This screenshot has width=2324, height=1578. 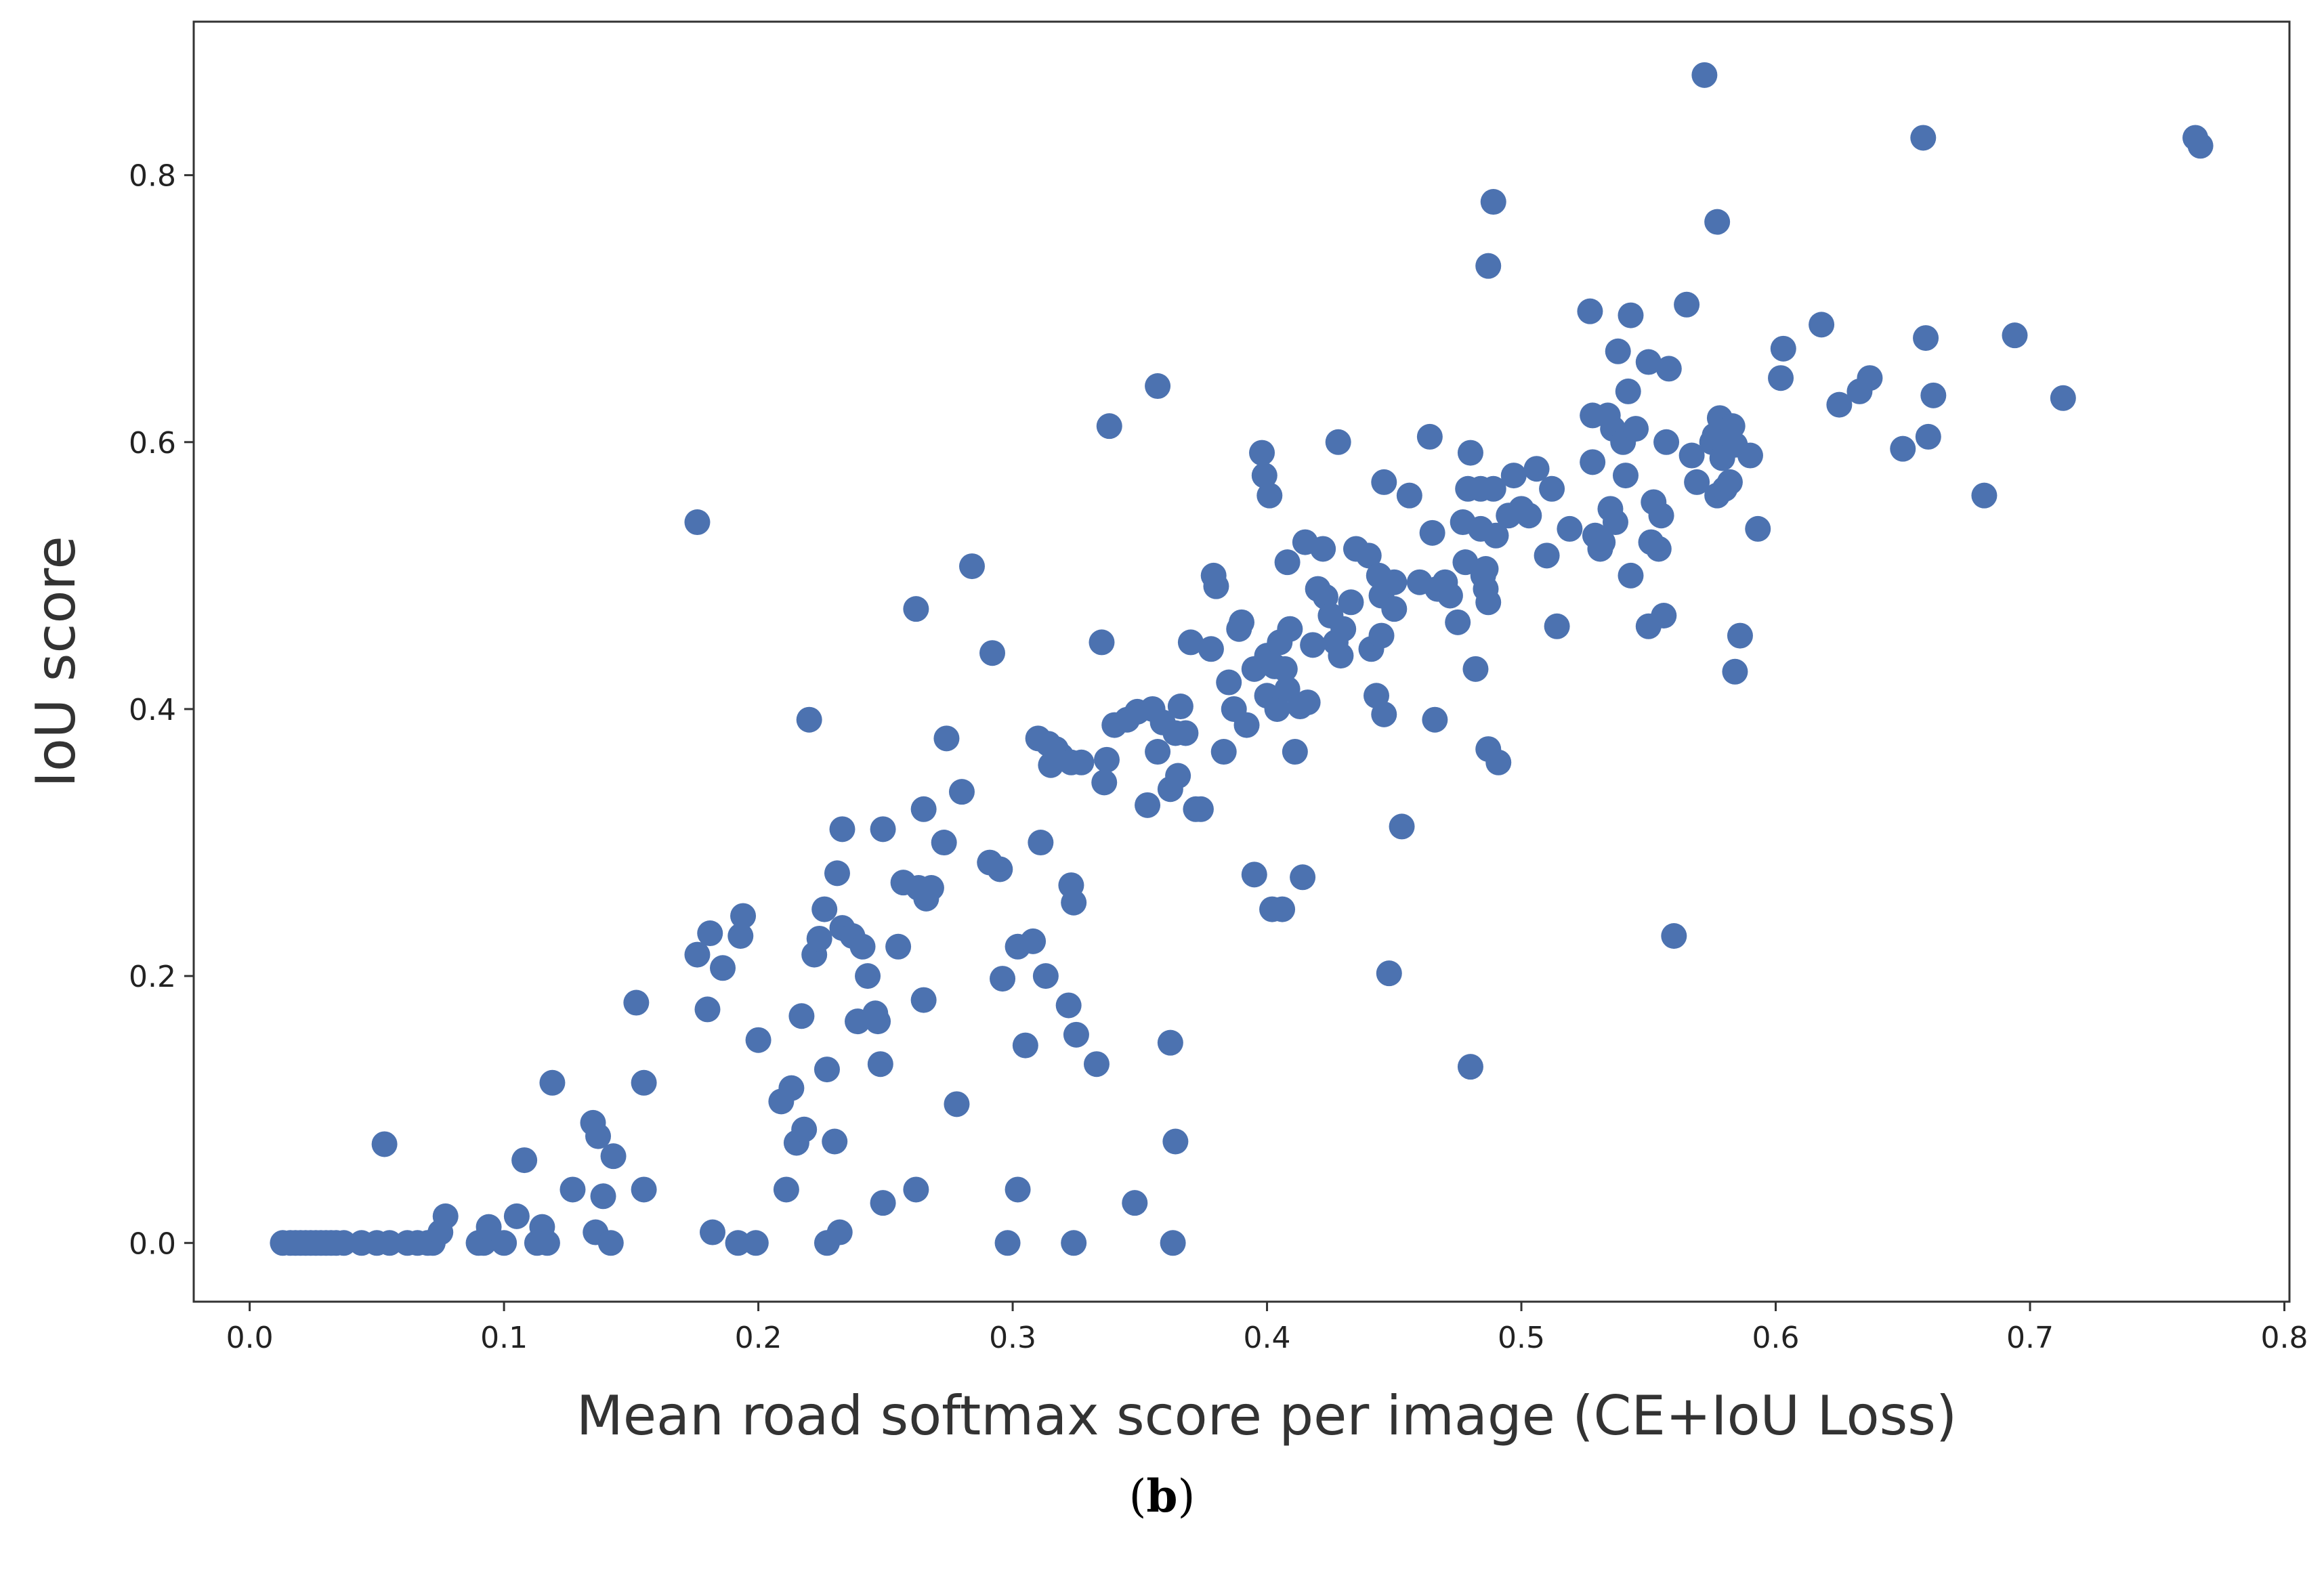 What do you see at coordinates (152, 443) in the screenshot?
I see `y-tick-label: 0.6` at bounding box center [152, 443].